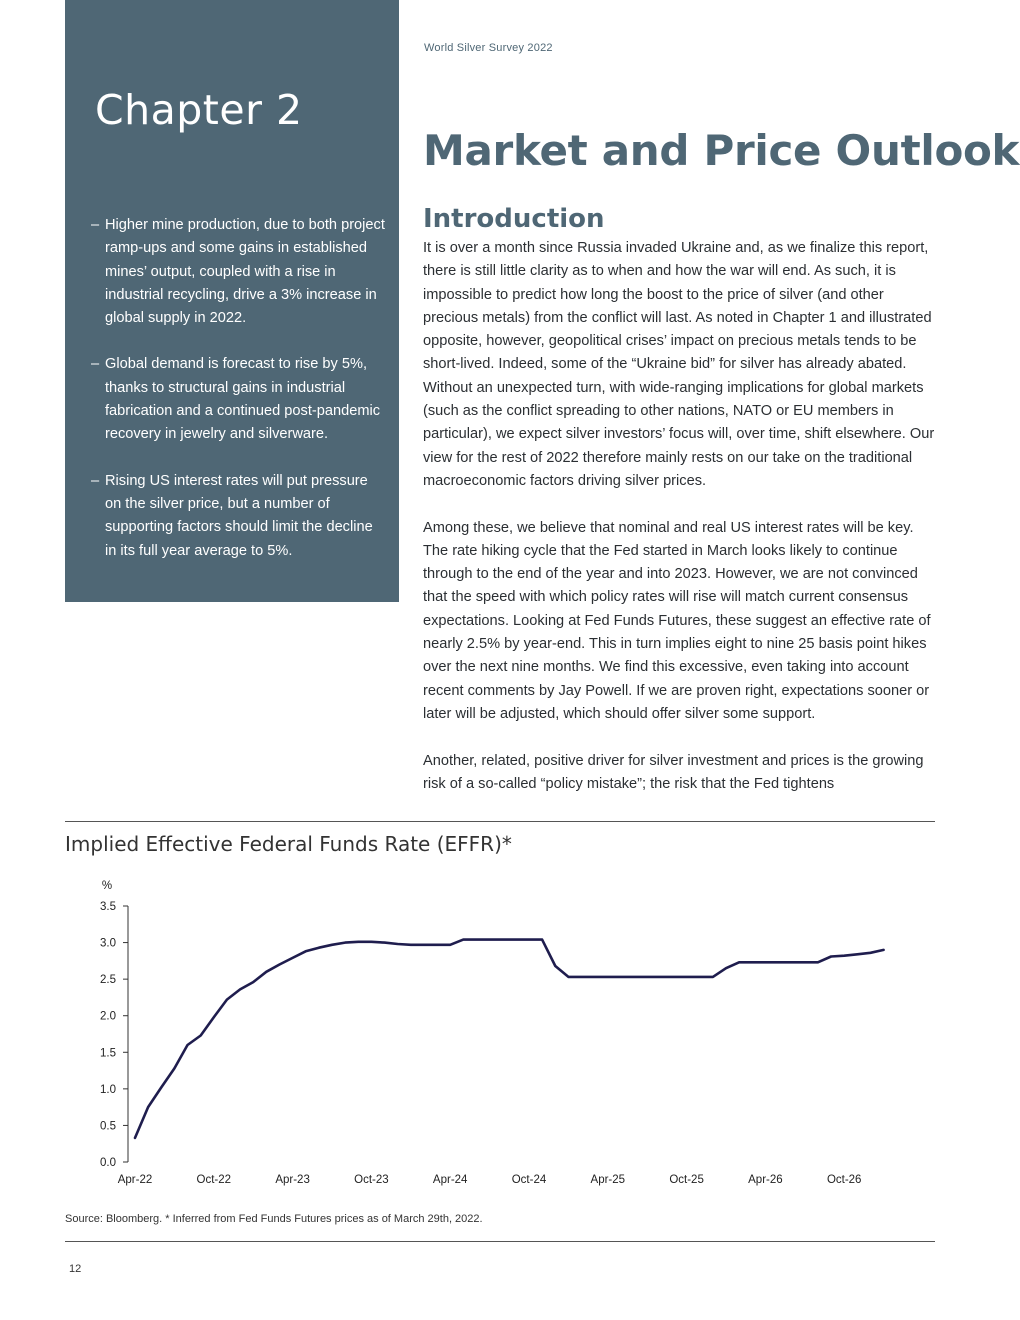 This screenshot has height=1320, width=1020. Describe the element at coordinates (108, 1090) in the screenshot. I see `y-tick-label: 1.0` at that location.